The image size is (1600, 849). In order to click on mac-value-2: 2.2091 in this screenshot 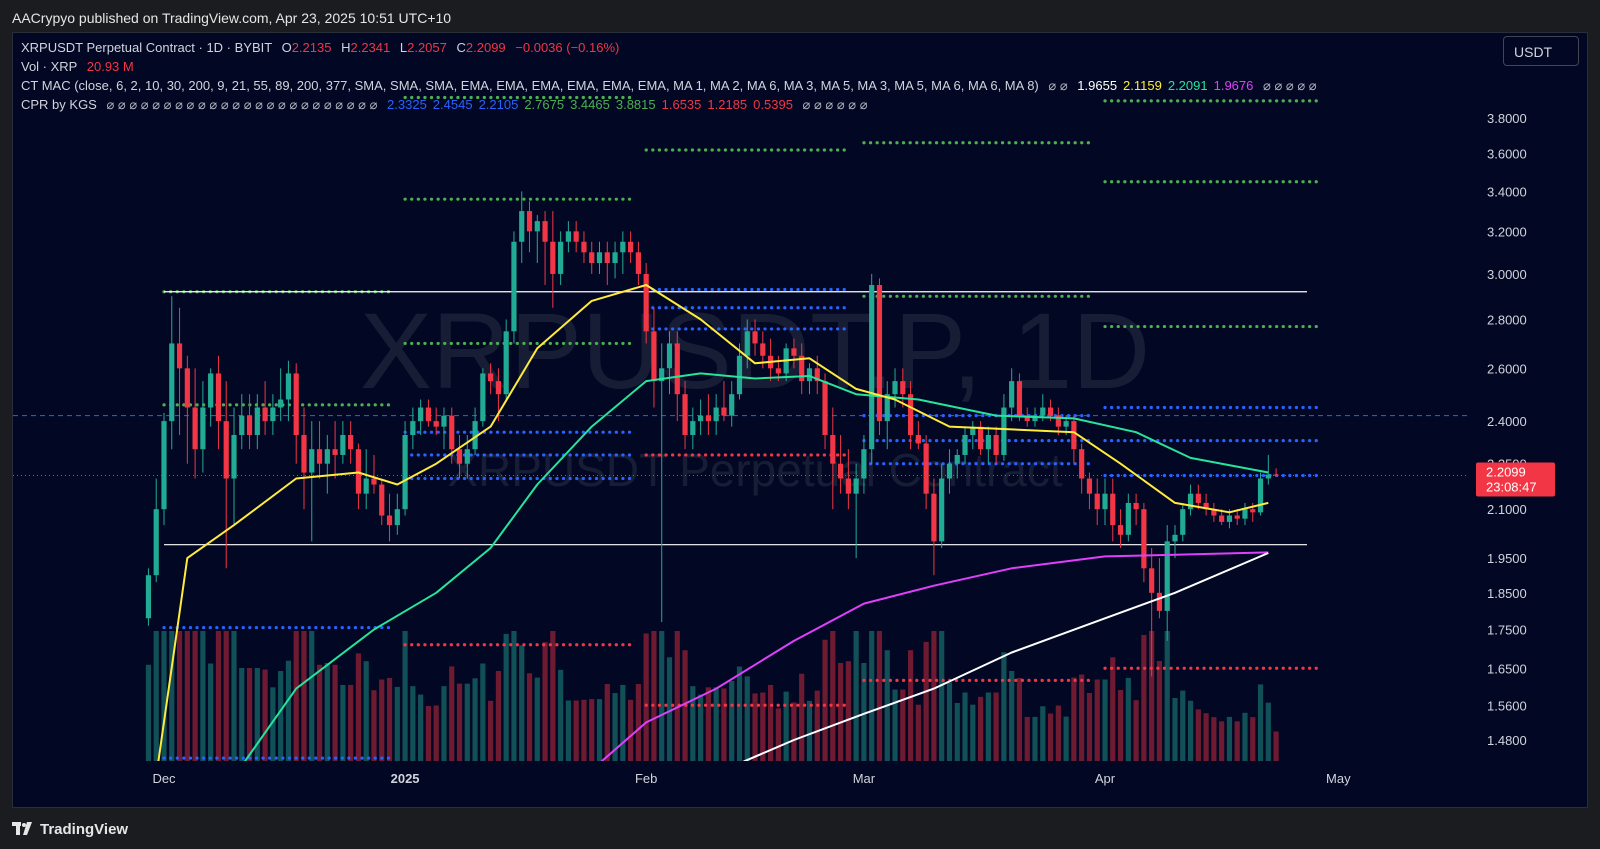, I will do `click(1187, 85)`.